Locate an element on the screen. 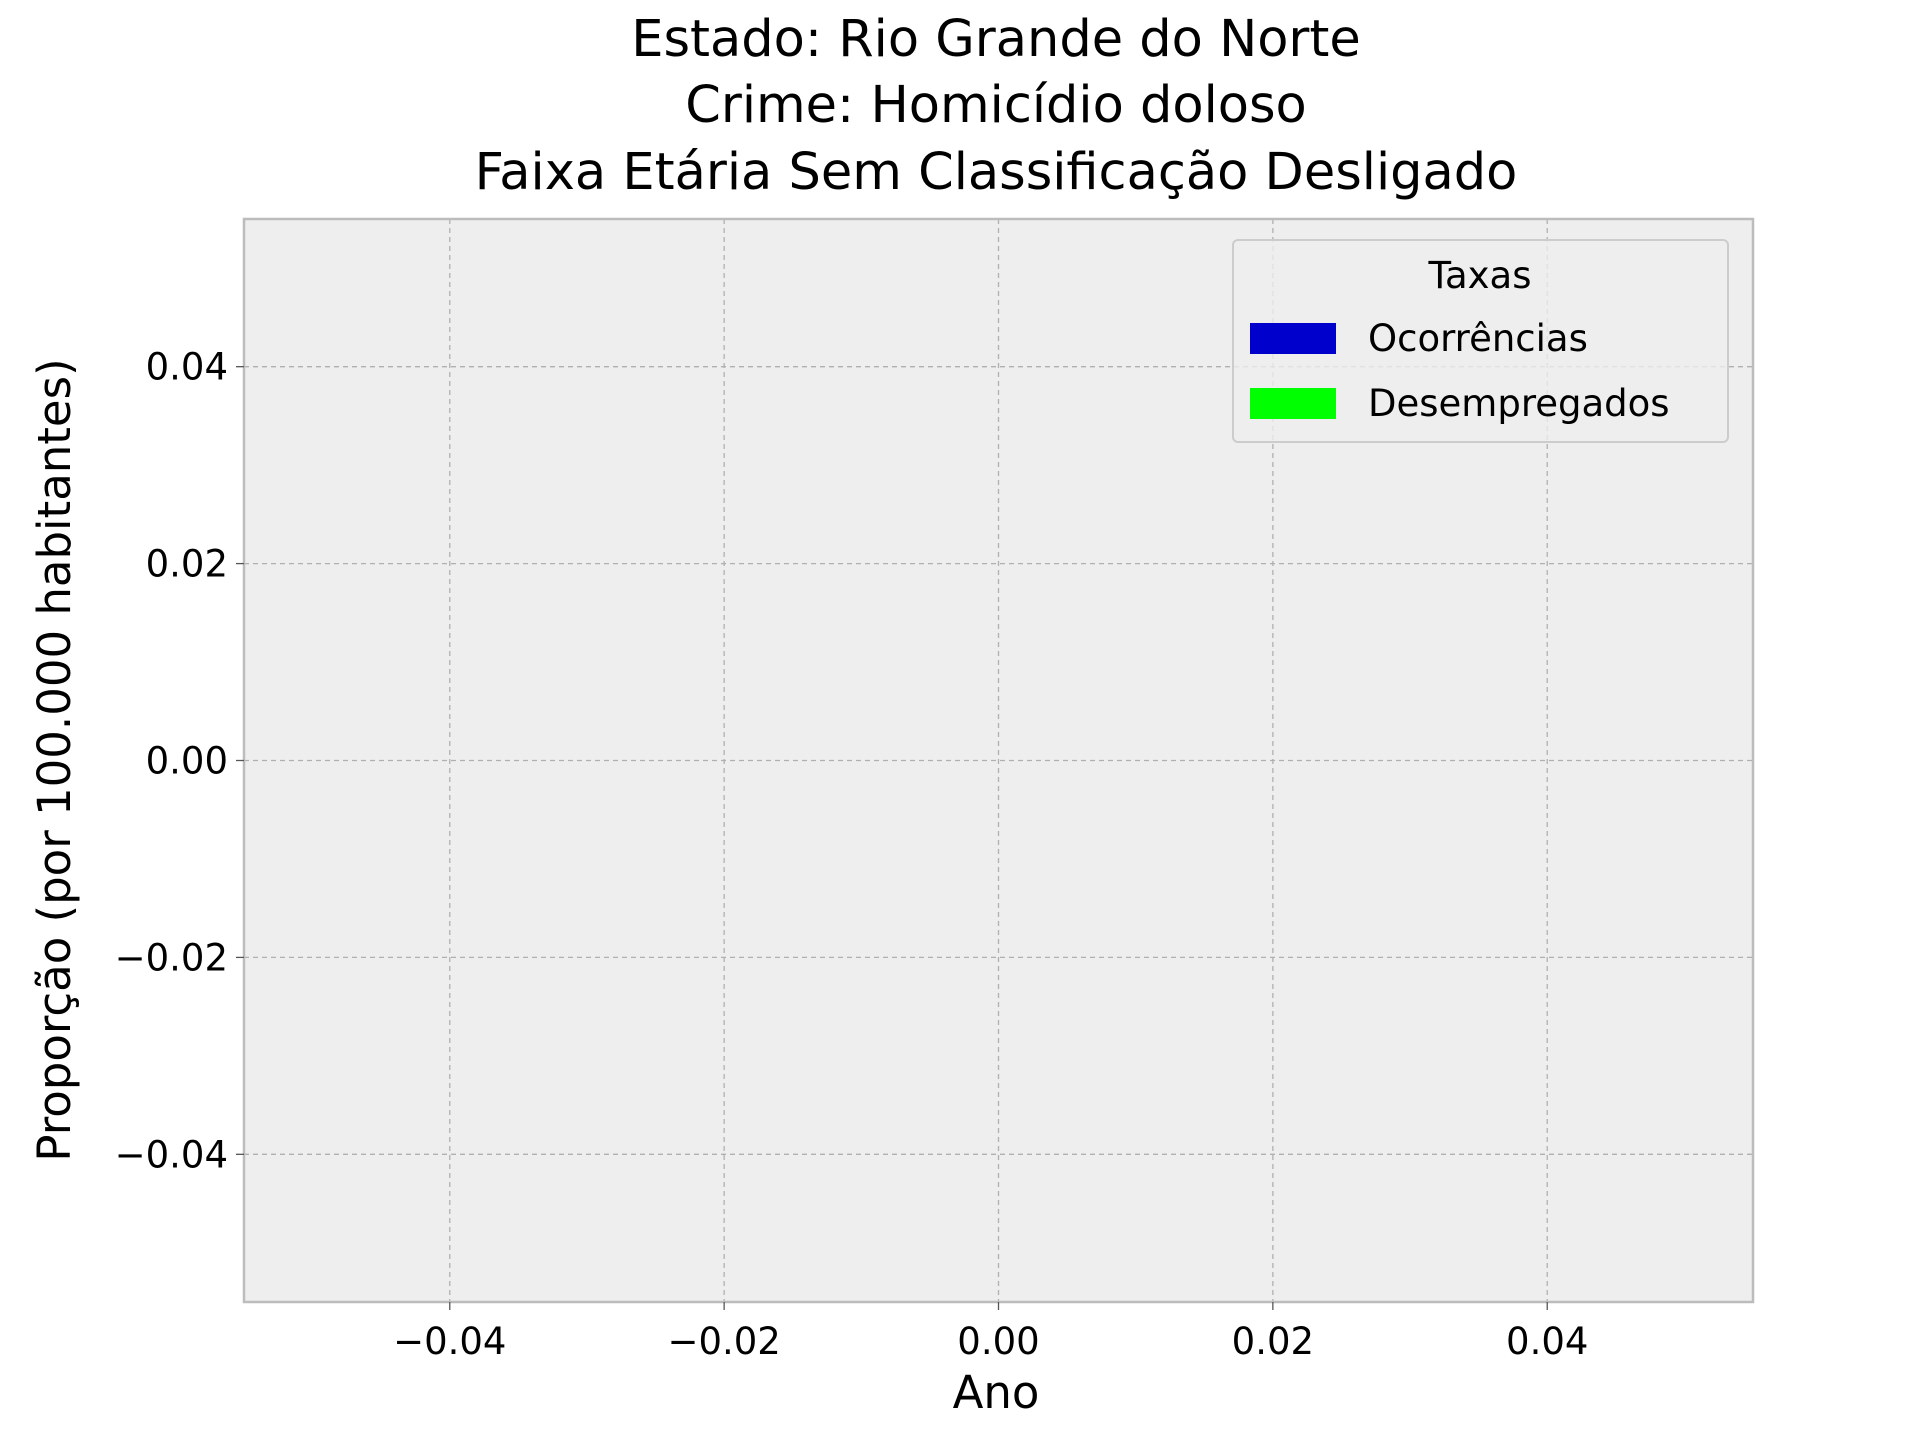 Image resolution: width=1920 pixels, height=1440 pixels. legend-label-ocorrencias: Ocorrências is located at coordinates (1478, 338).